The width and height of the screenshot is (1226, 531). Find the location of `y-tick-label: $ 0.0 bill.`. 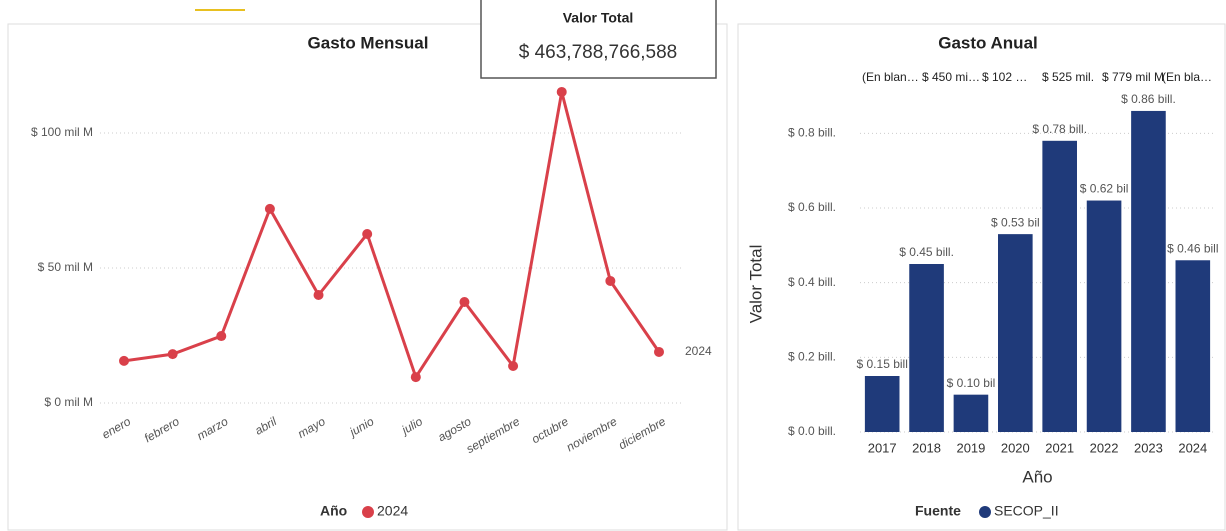

y-tick-label: $ 0.0 bill. is located at coordinates (812, 431).